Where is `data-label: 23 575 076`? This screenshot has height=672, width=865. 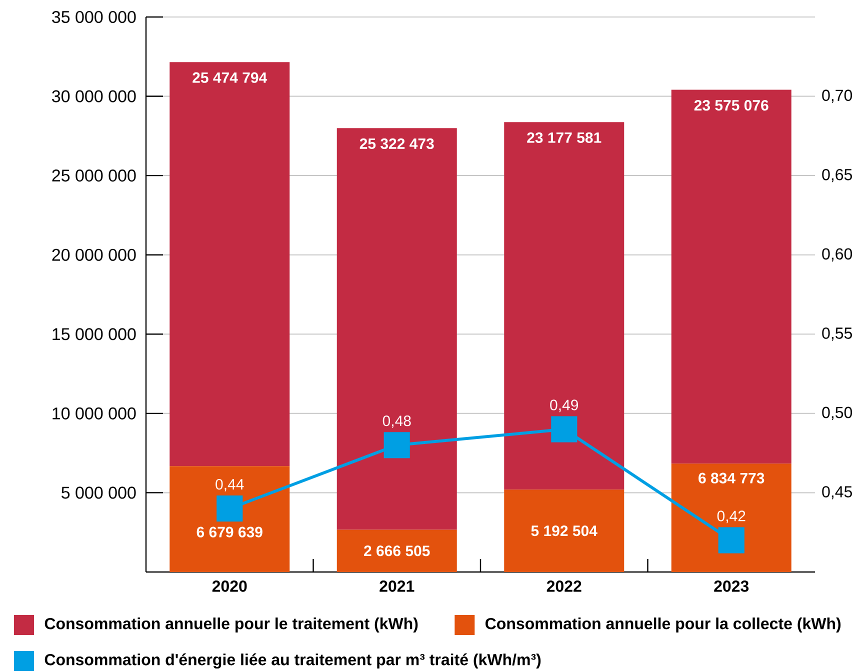 data-label: 23 575 076 is located at coordinates (731, 105).